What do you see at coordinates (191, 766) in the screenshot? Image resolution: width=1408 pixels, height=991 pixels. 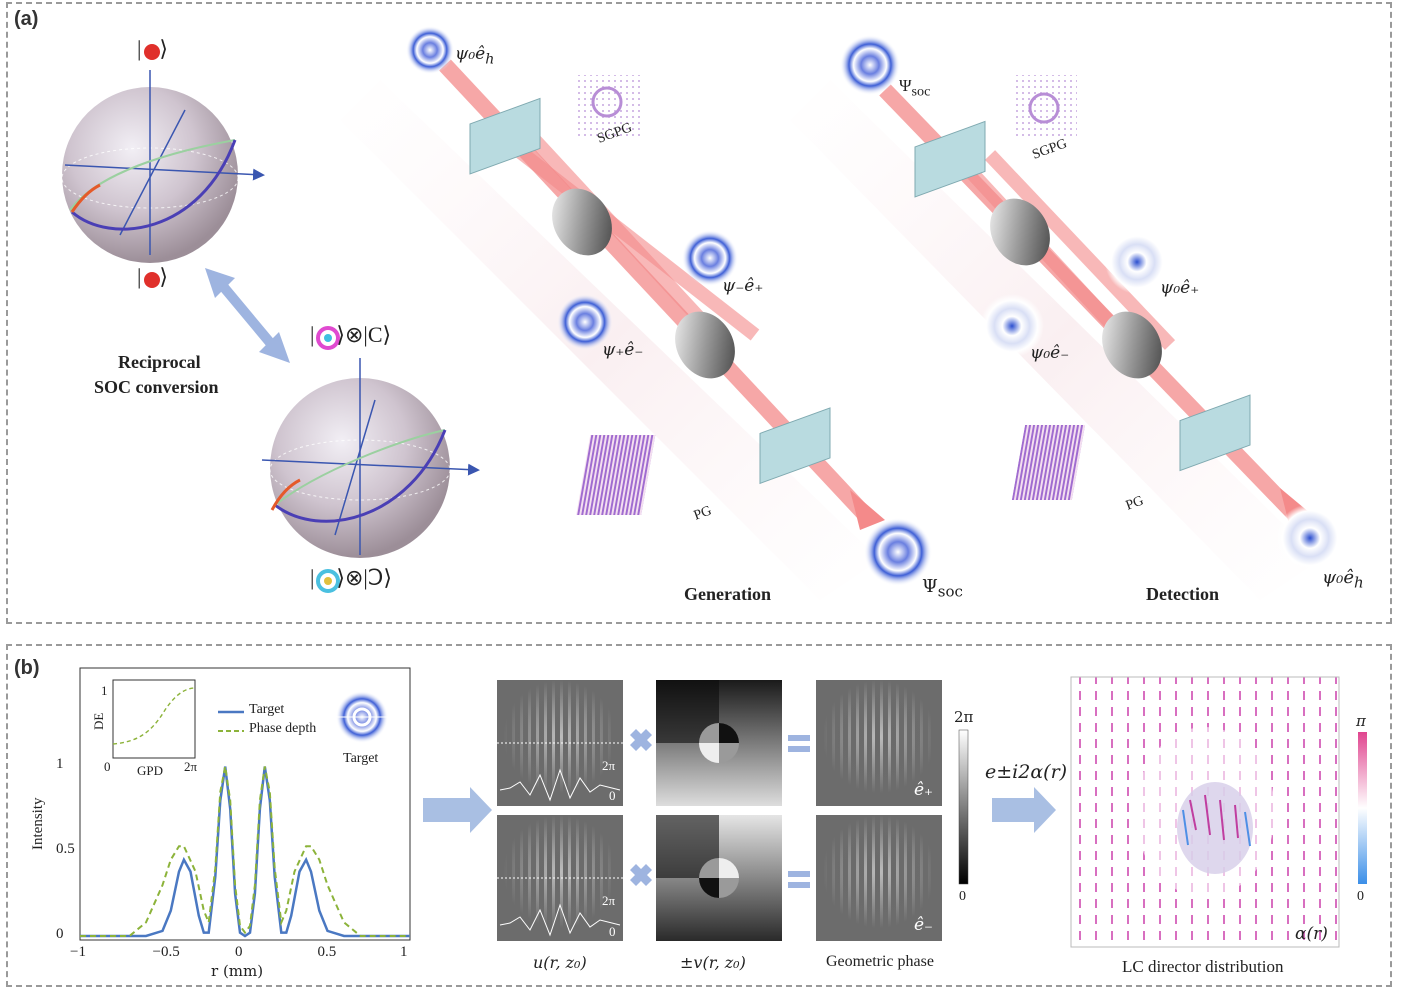 I see `inset-xtick-1: 2π` at bounding box center [191, 766].